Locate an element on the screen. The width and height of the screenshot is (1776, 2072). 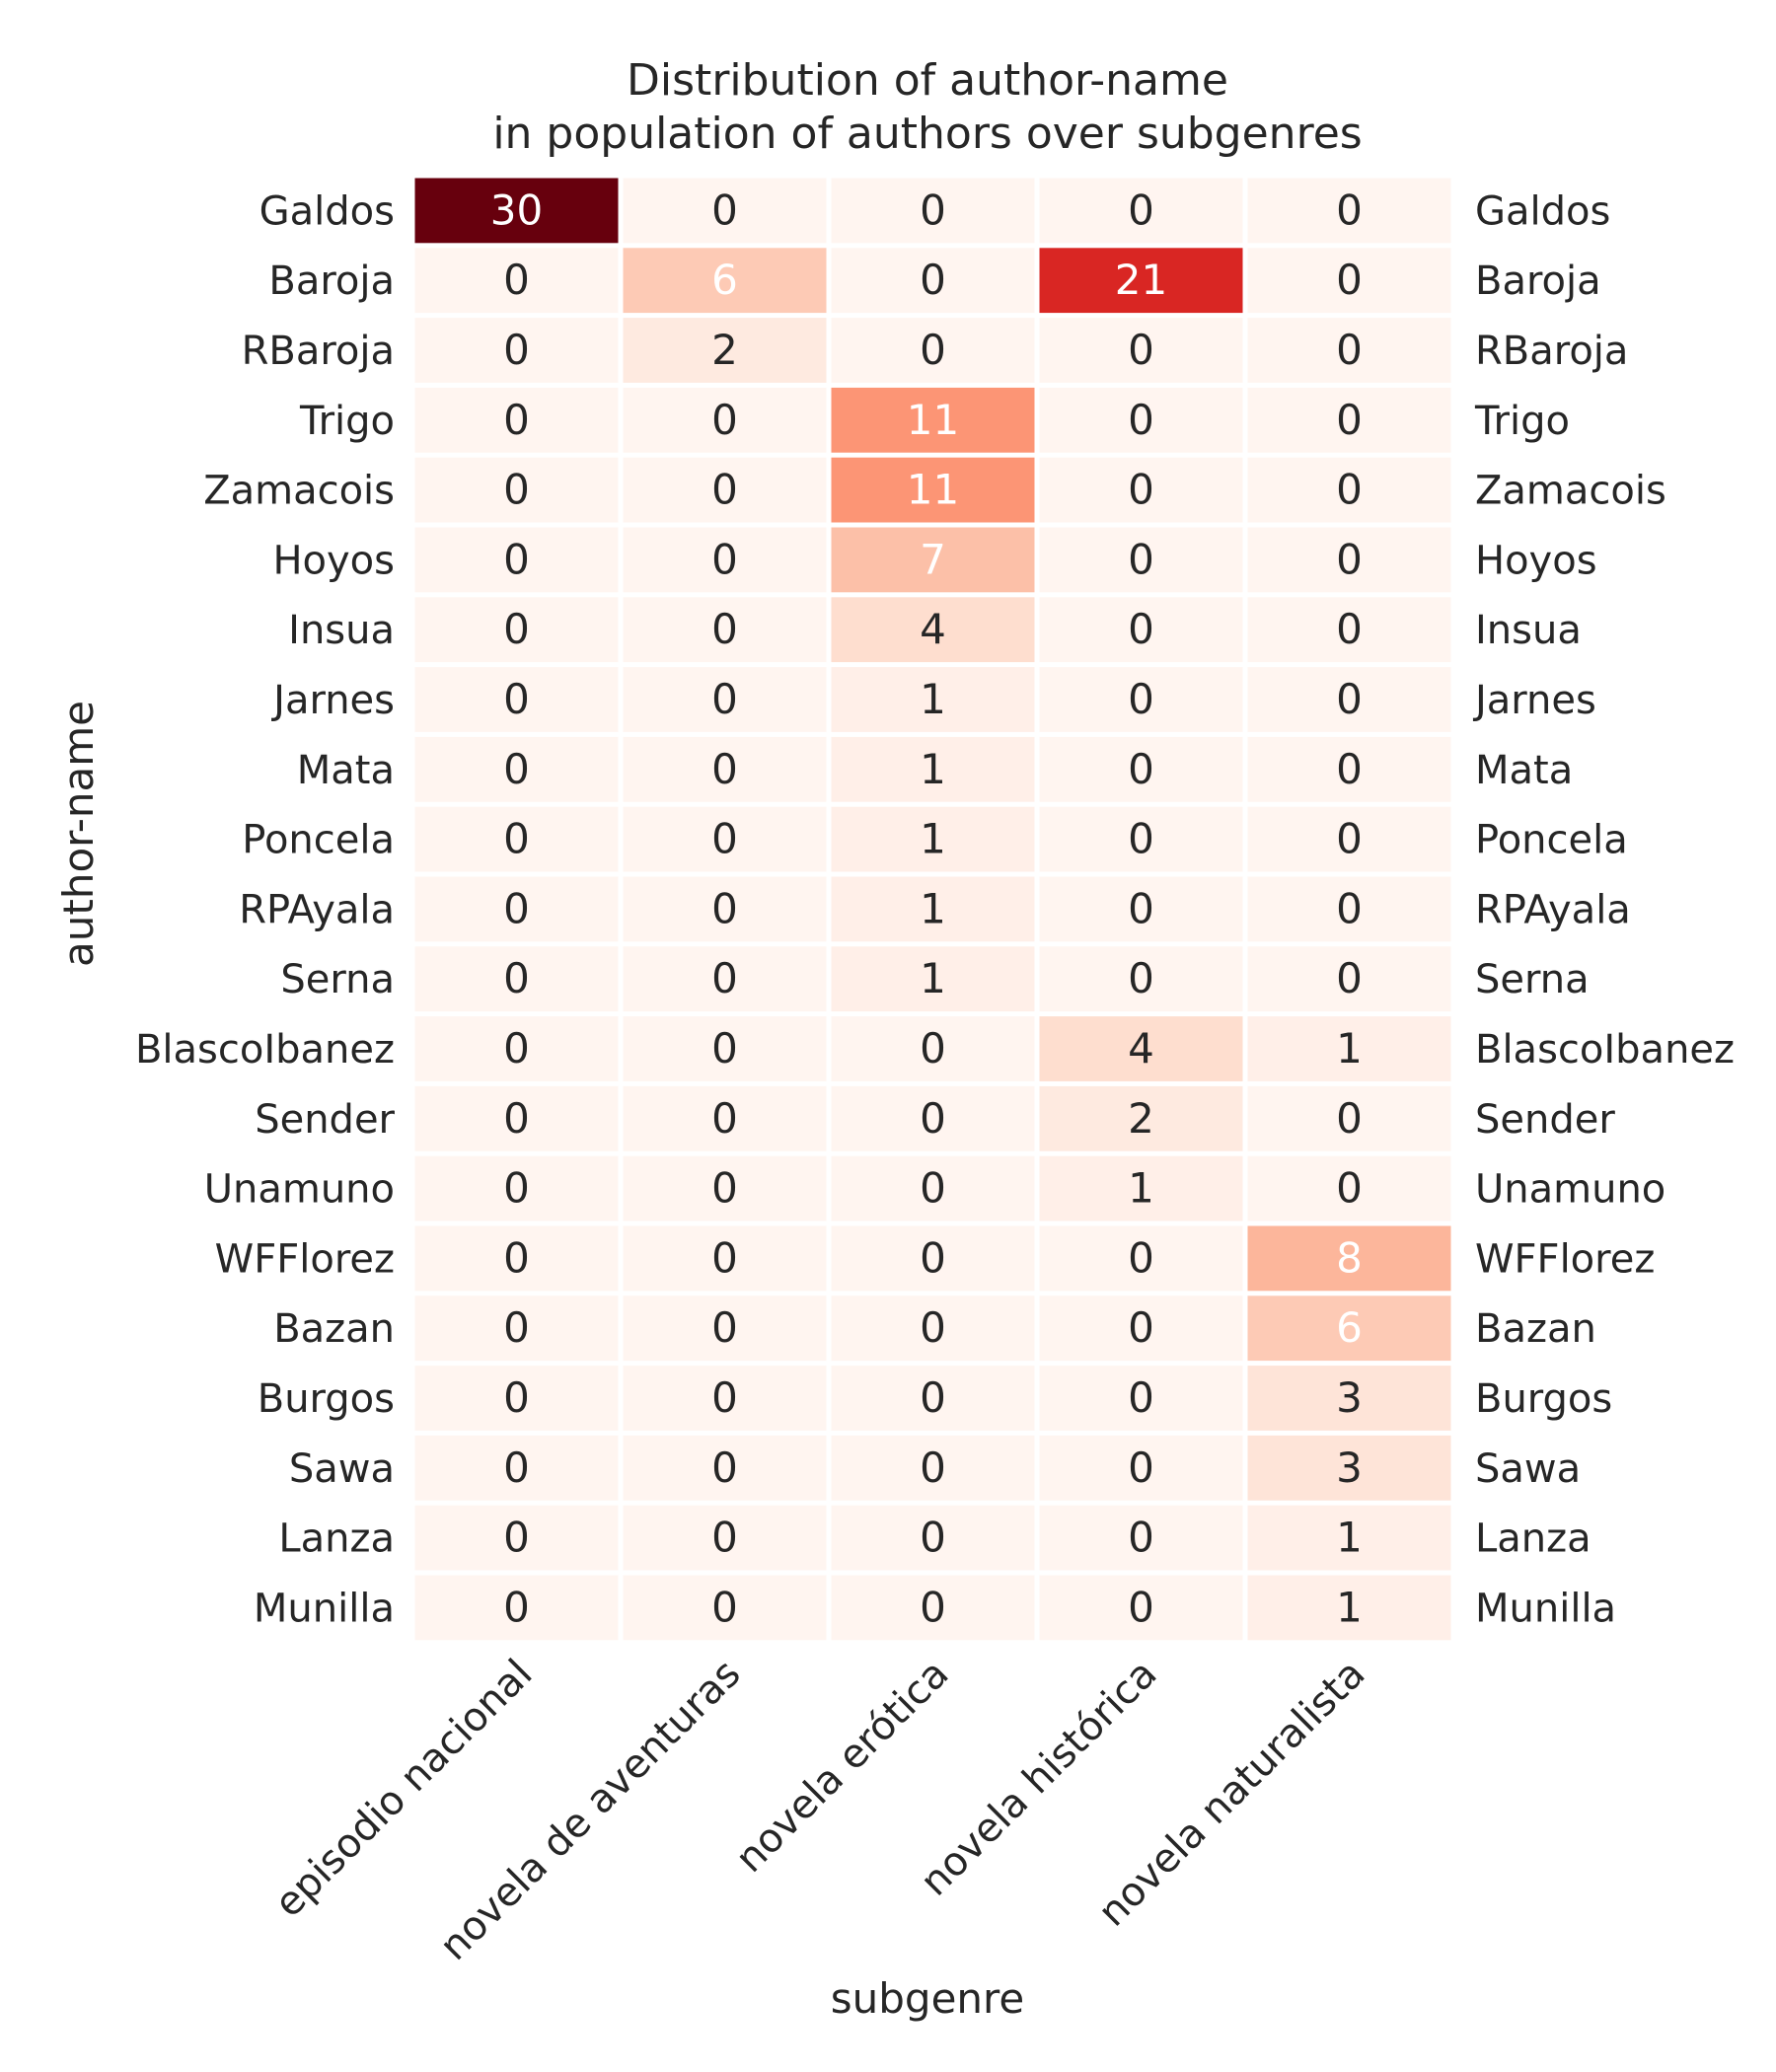
cell-value-label: 7 is located at coordinates (933, 559).